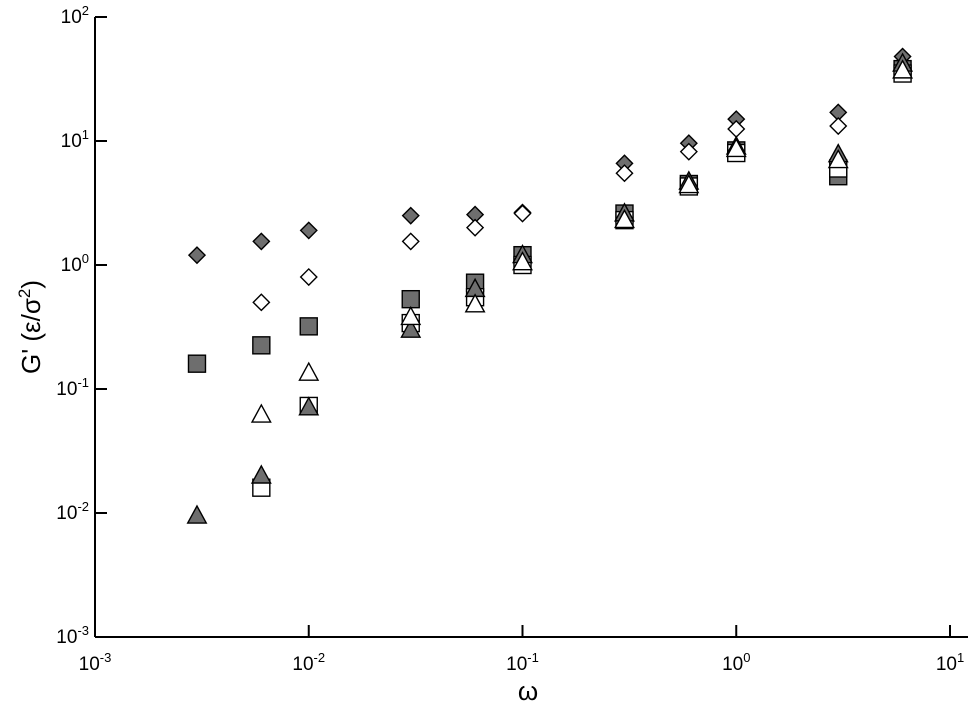 Image resolution: width=980 pixels, height=711 pixels. I want to click on y-tick-label: 10⁻³, so click(72, 635).